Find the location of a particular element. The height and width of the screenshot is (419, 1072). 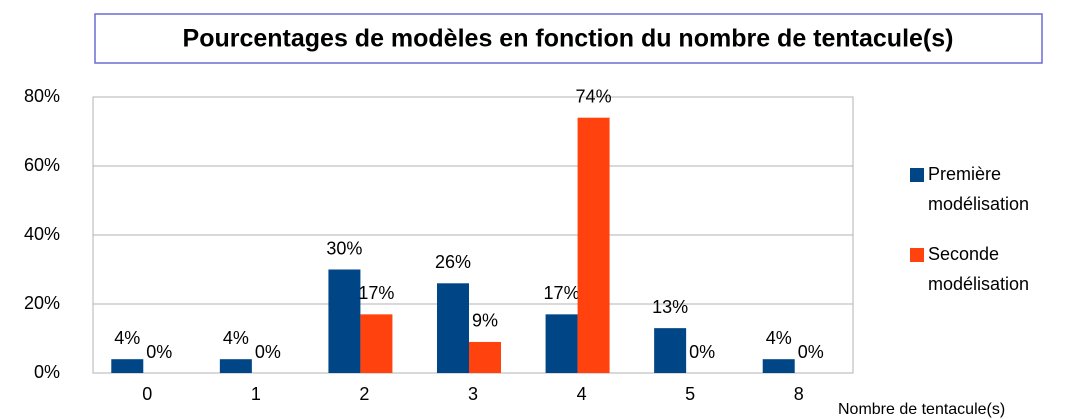

y-tick-label: 80% is located at coordinates (42, 96).